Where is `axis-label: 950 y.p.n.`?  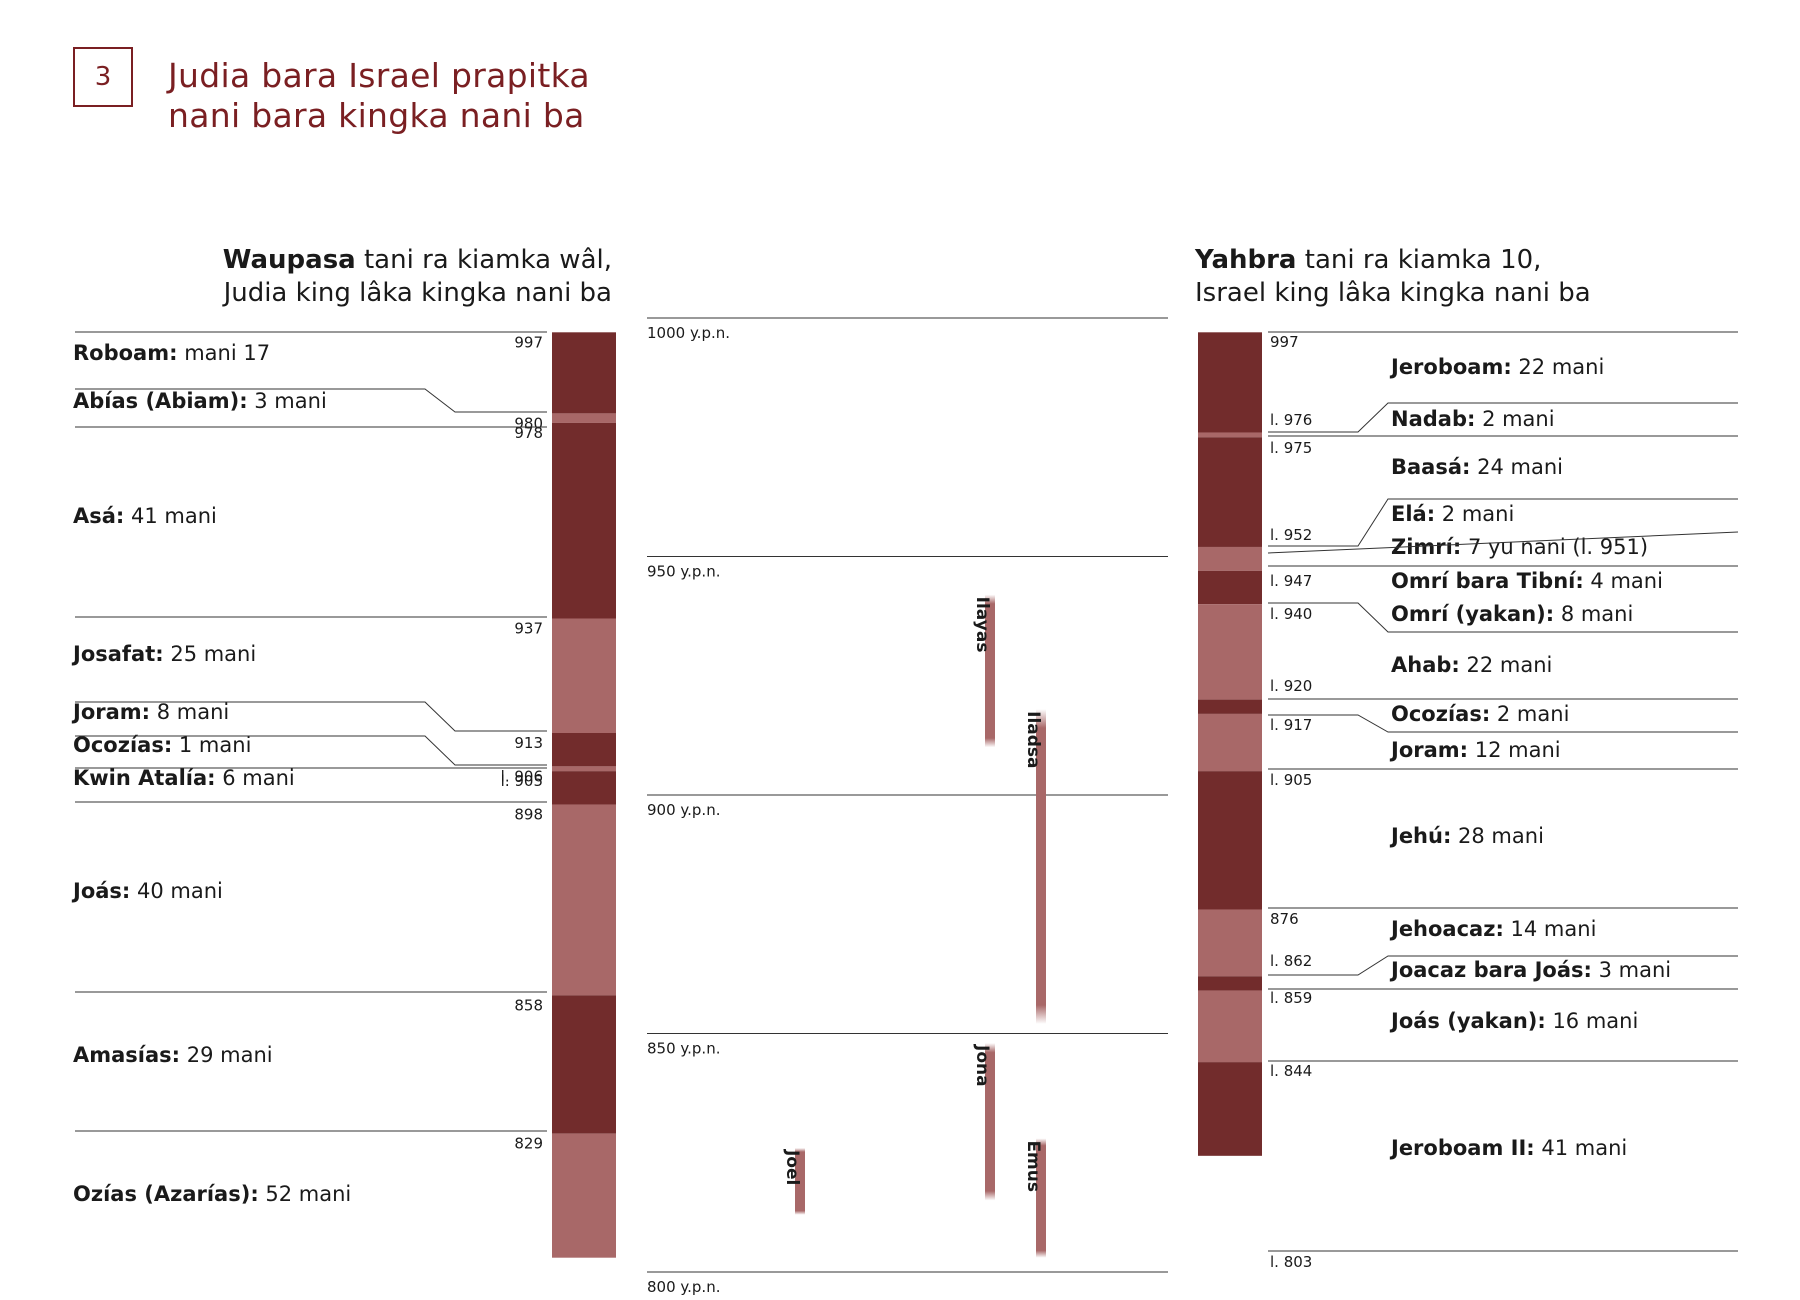 axis-label: 950 y.p.n. is located at coordinates (683, 572).